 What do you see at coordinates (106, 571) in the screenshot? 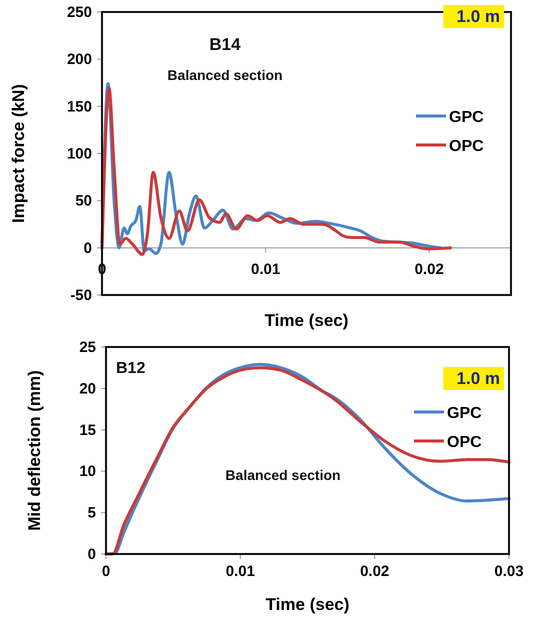
I see `x-tick-label: 0` at bounding box center [106, 571].